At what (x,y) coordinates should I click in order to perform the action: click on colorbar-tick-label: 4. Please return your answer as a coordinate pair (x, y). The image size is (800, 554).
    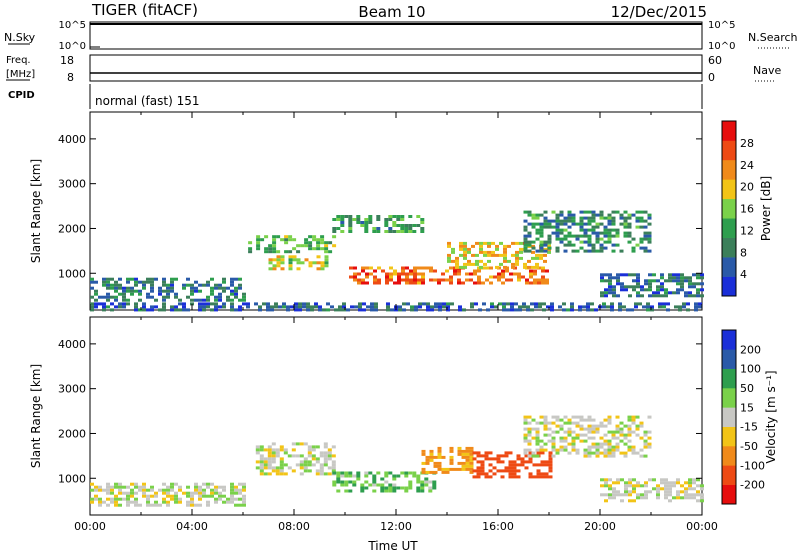
    Looking at the image, I should click on (743, 274).